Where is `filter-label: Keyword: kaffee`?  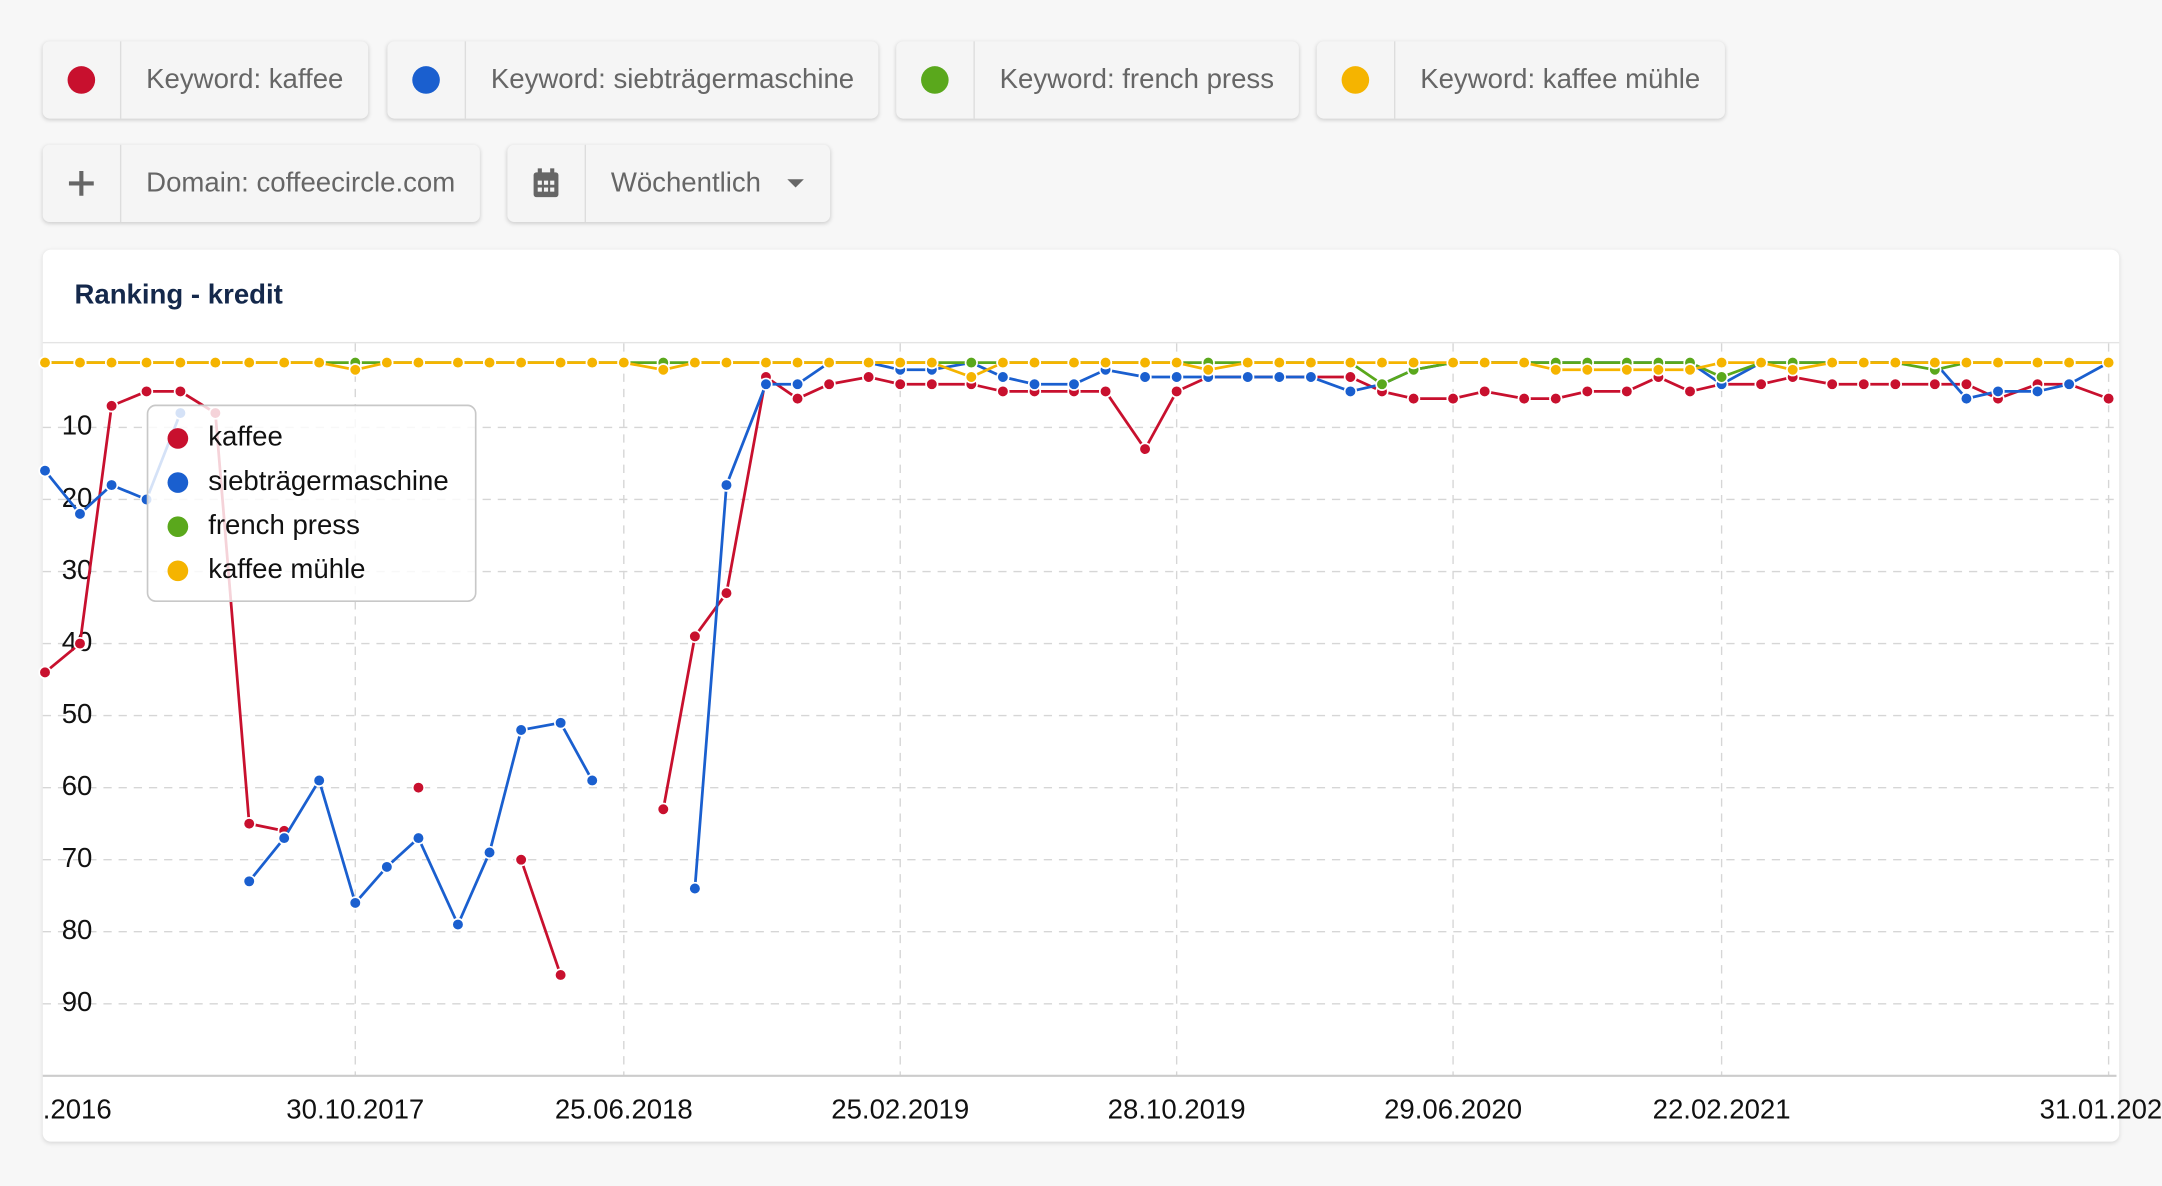
filter-label: Keyword: kaffee is located at coordinates (245, 79).